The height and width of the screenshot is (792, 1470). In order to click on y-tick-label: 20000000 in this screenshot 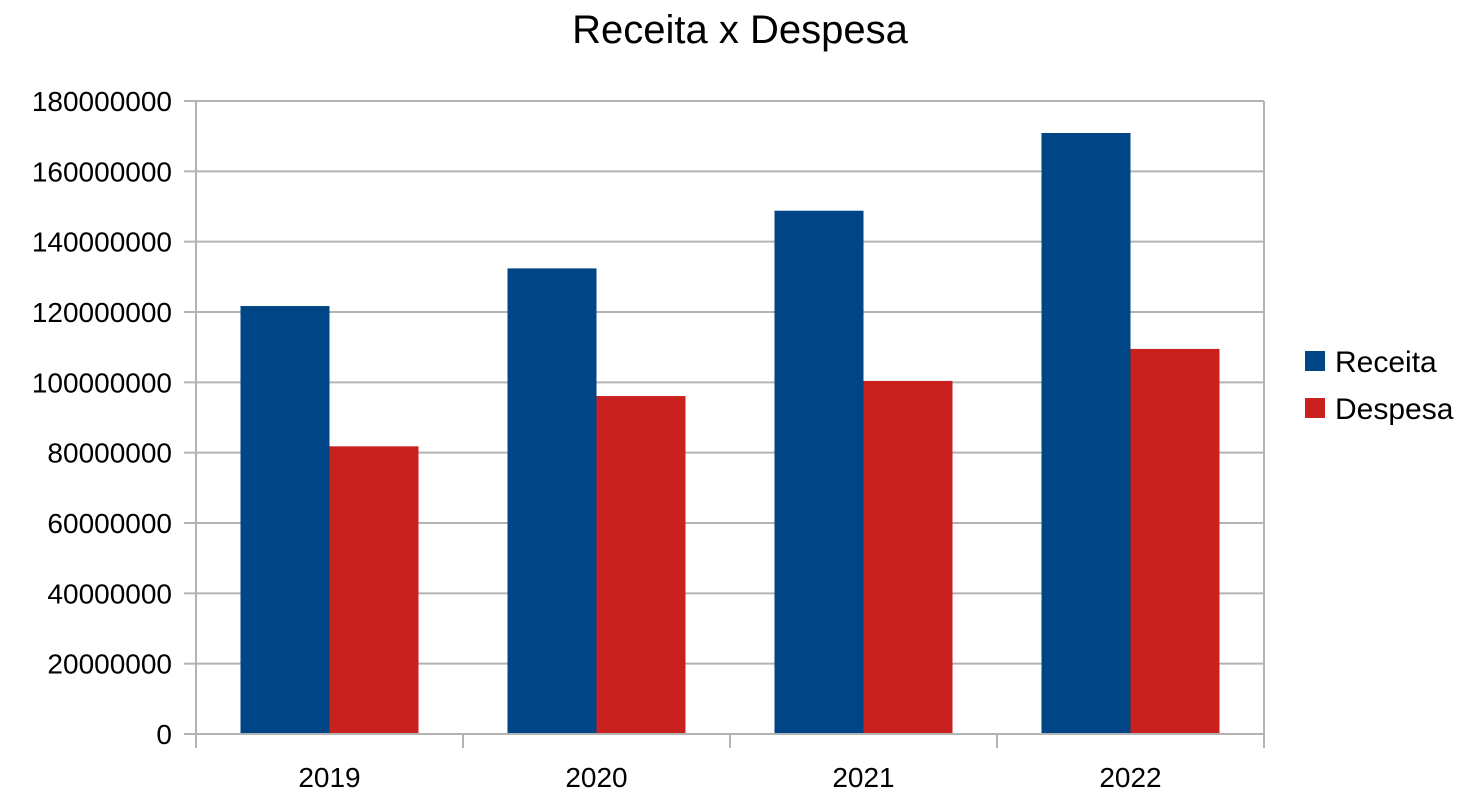, I will do `click(109, 664)`.